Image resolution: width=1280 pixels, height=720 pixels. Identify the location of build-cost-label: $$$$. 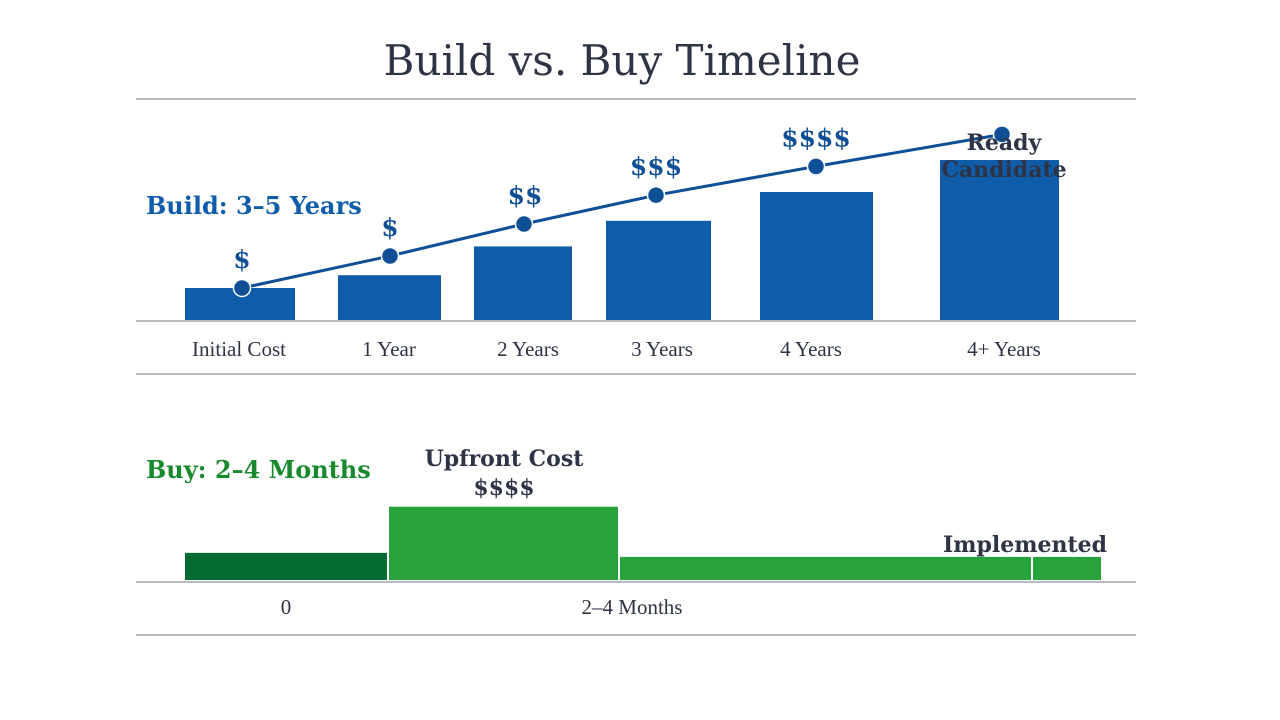
(816, 137).